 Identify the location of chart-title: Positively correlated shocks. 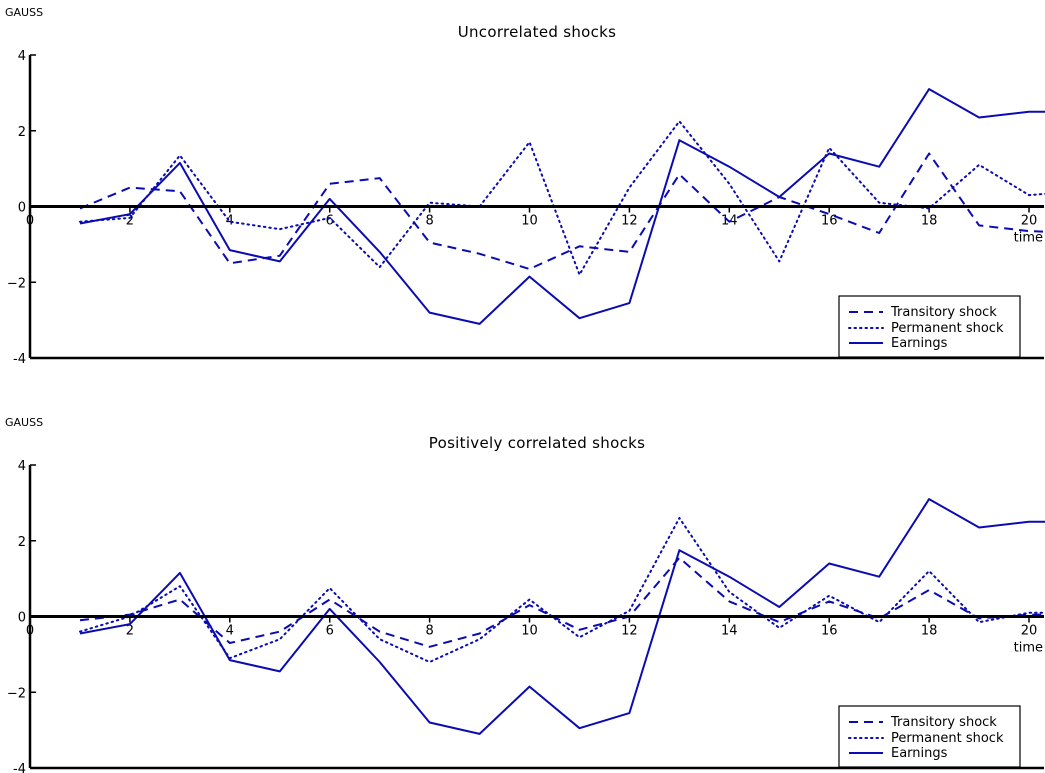
(537, 443).